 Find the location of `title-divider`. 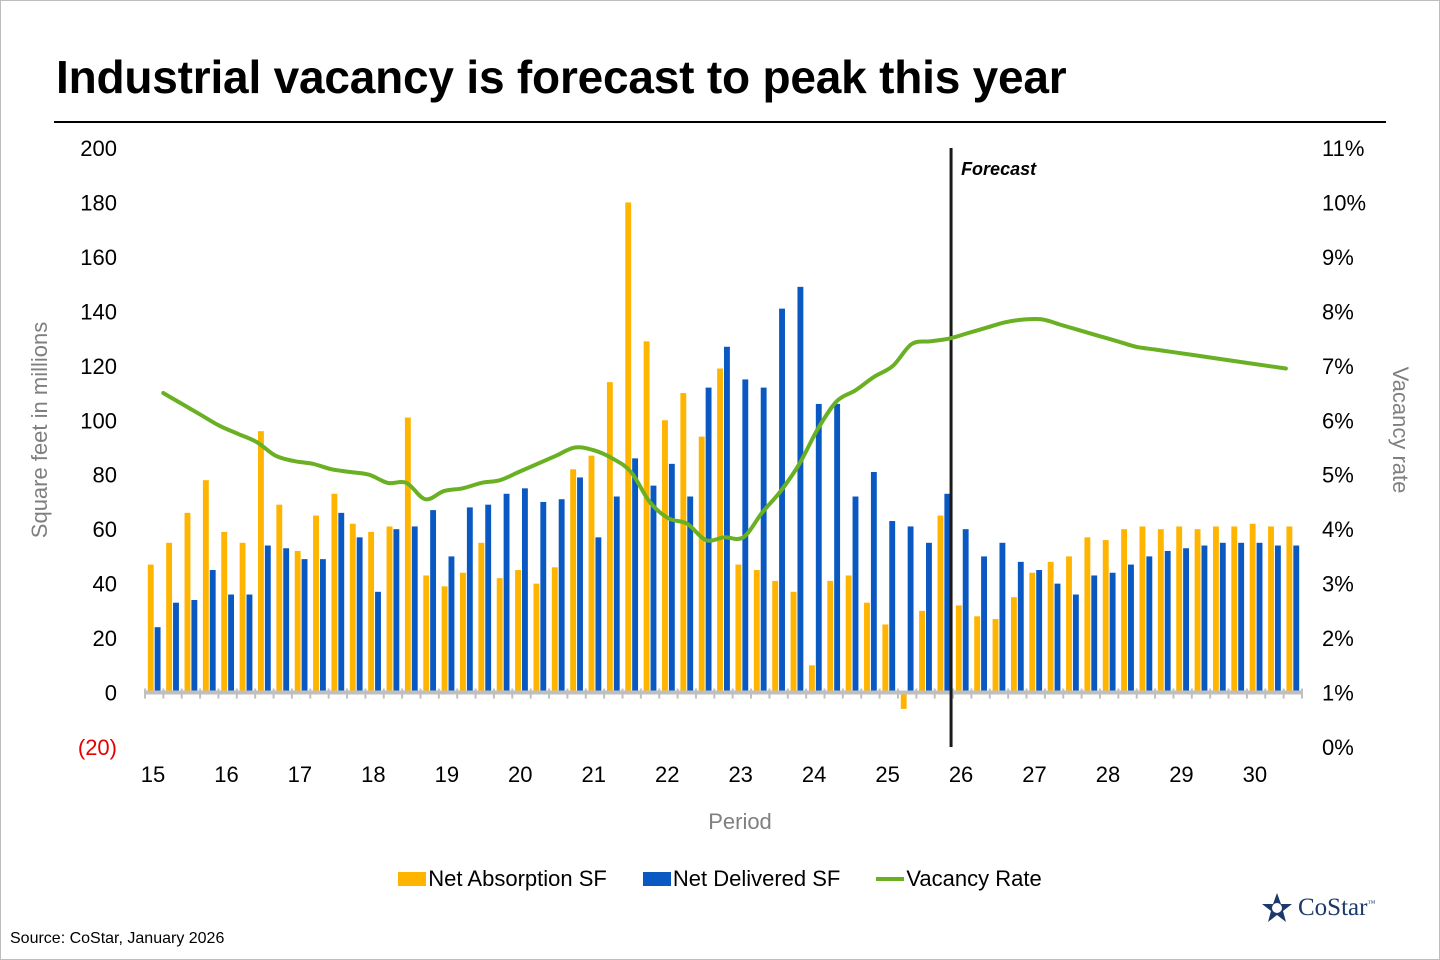

title-divider is located at coordinates (720, 122).